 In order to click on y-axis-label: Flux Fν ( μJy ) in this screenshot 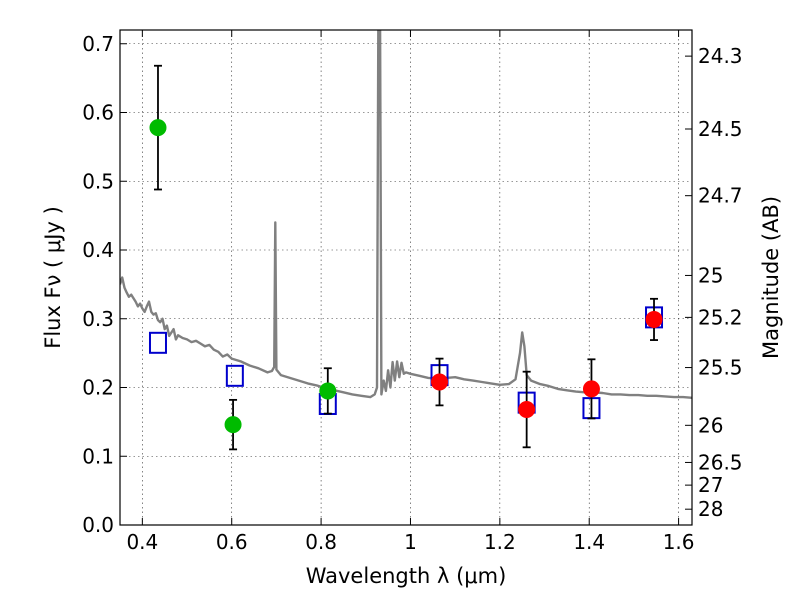, I will do `click(53, 277)`.